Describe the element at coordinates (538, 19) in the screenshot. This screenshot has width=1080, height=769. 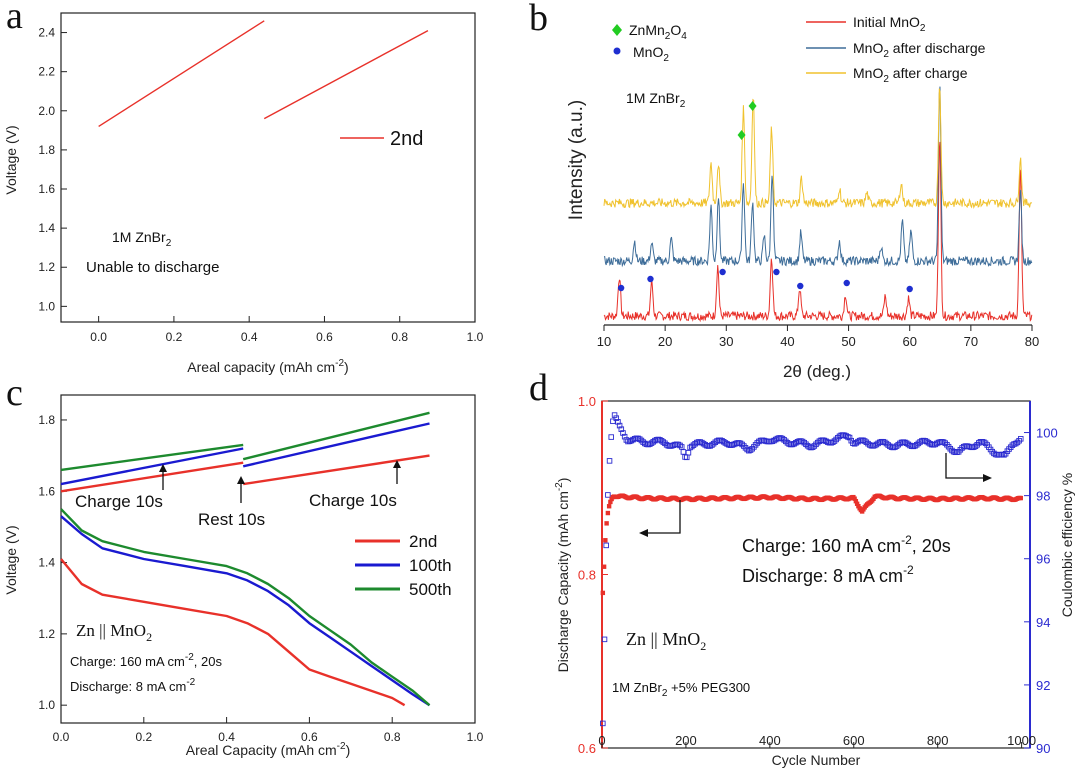
I see `panel-label-b: b` at that location.